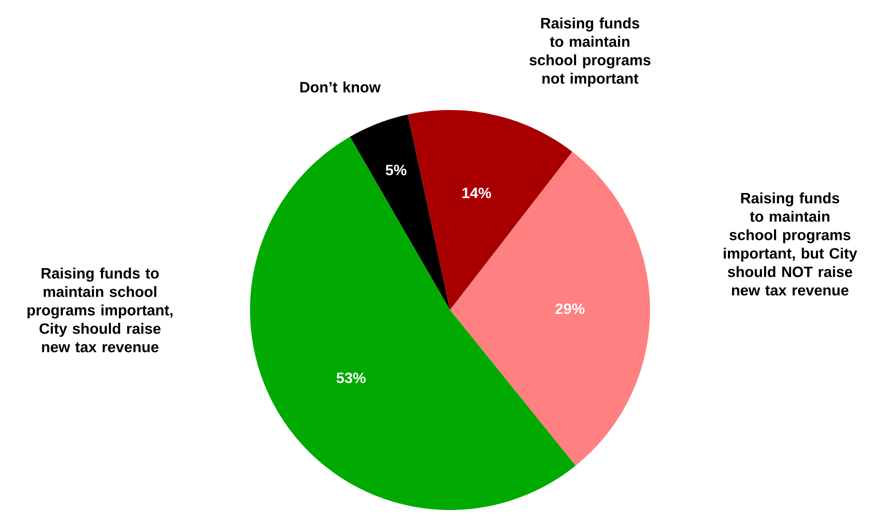 The image size is (870, 524). Describe the element at coordinates (340, 86) in the screenshot. I see `slice-label: Don’t know` at that location.